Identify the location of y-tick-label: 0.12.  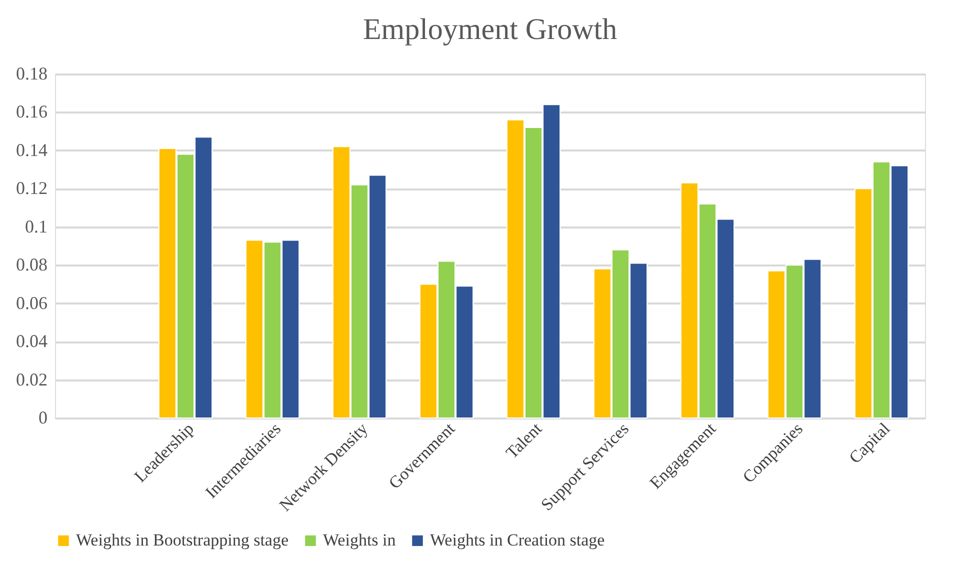
(32, 188).